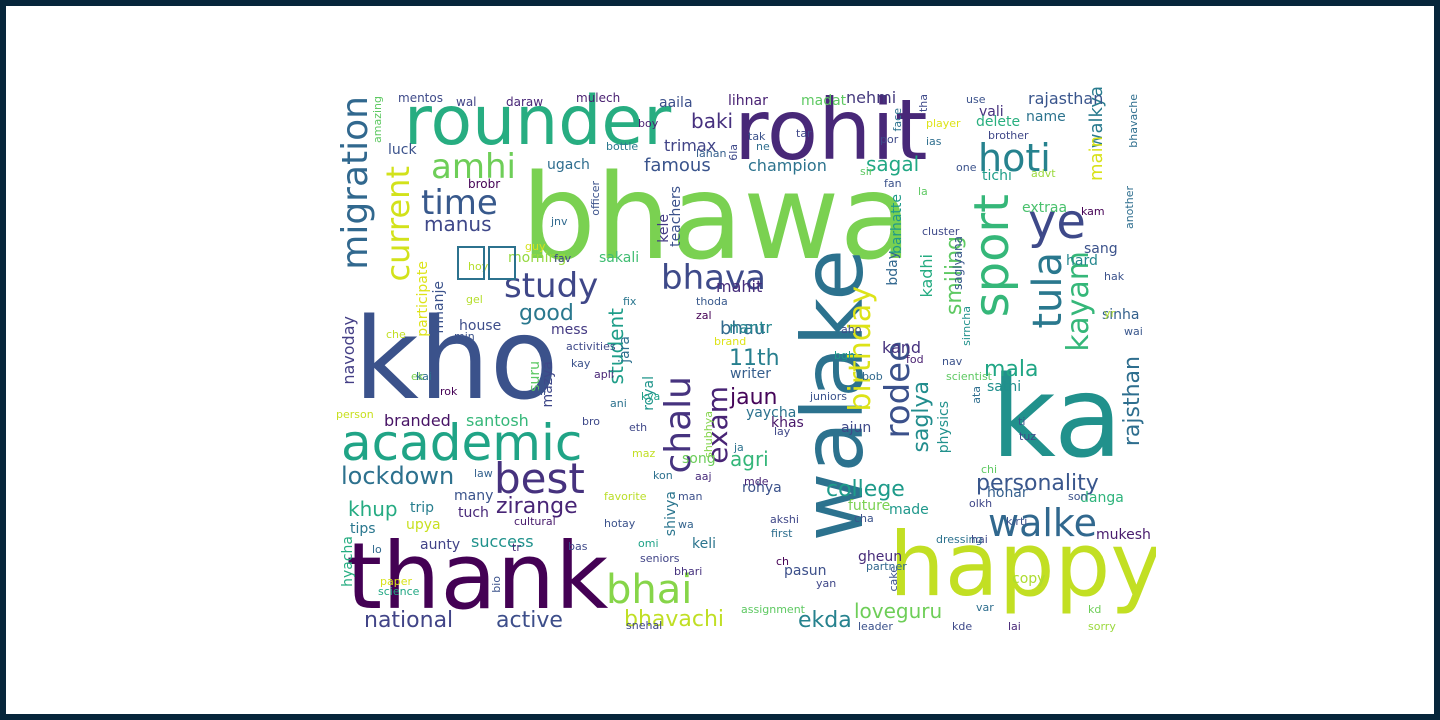 This screenshot has height=720, width=1440. Describe the element at coordinates (568, 165) in the screenshot. I see `word: ugach` at that location.